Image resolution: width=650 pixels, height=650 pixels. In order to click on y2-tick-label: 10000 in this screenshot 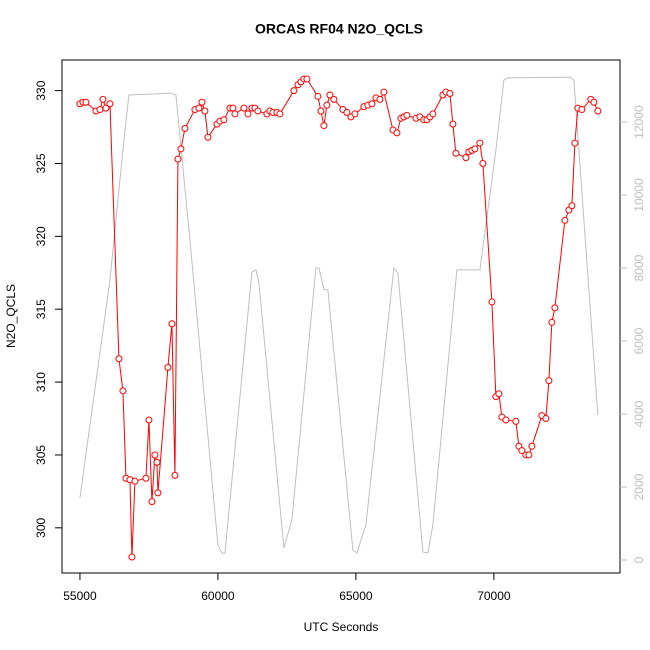, I will do `click(639, 195)`.